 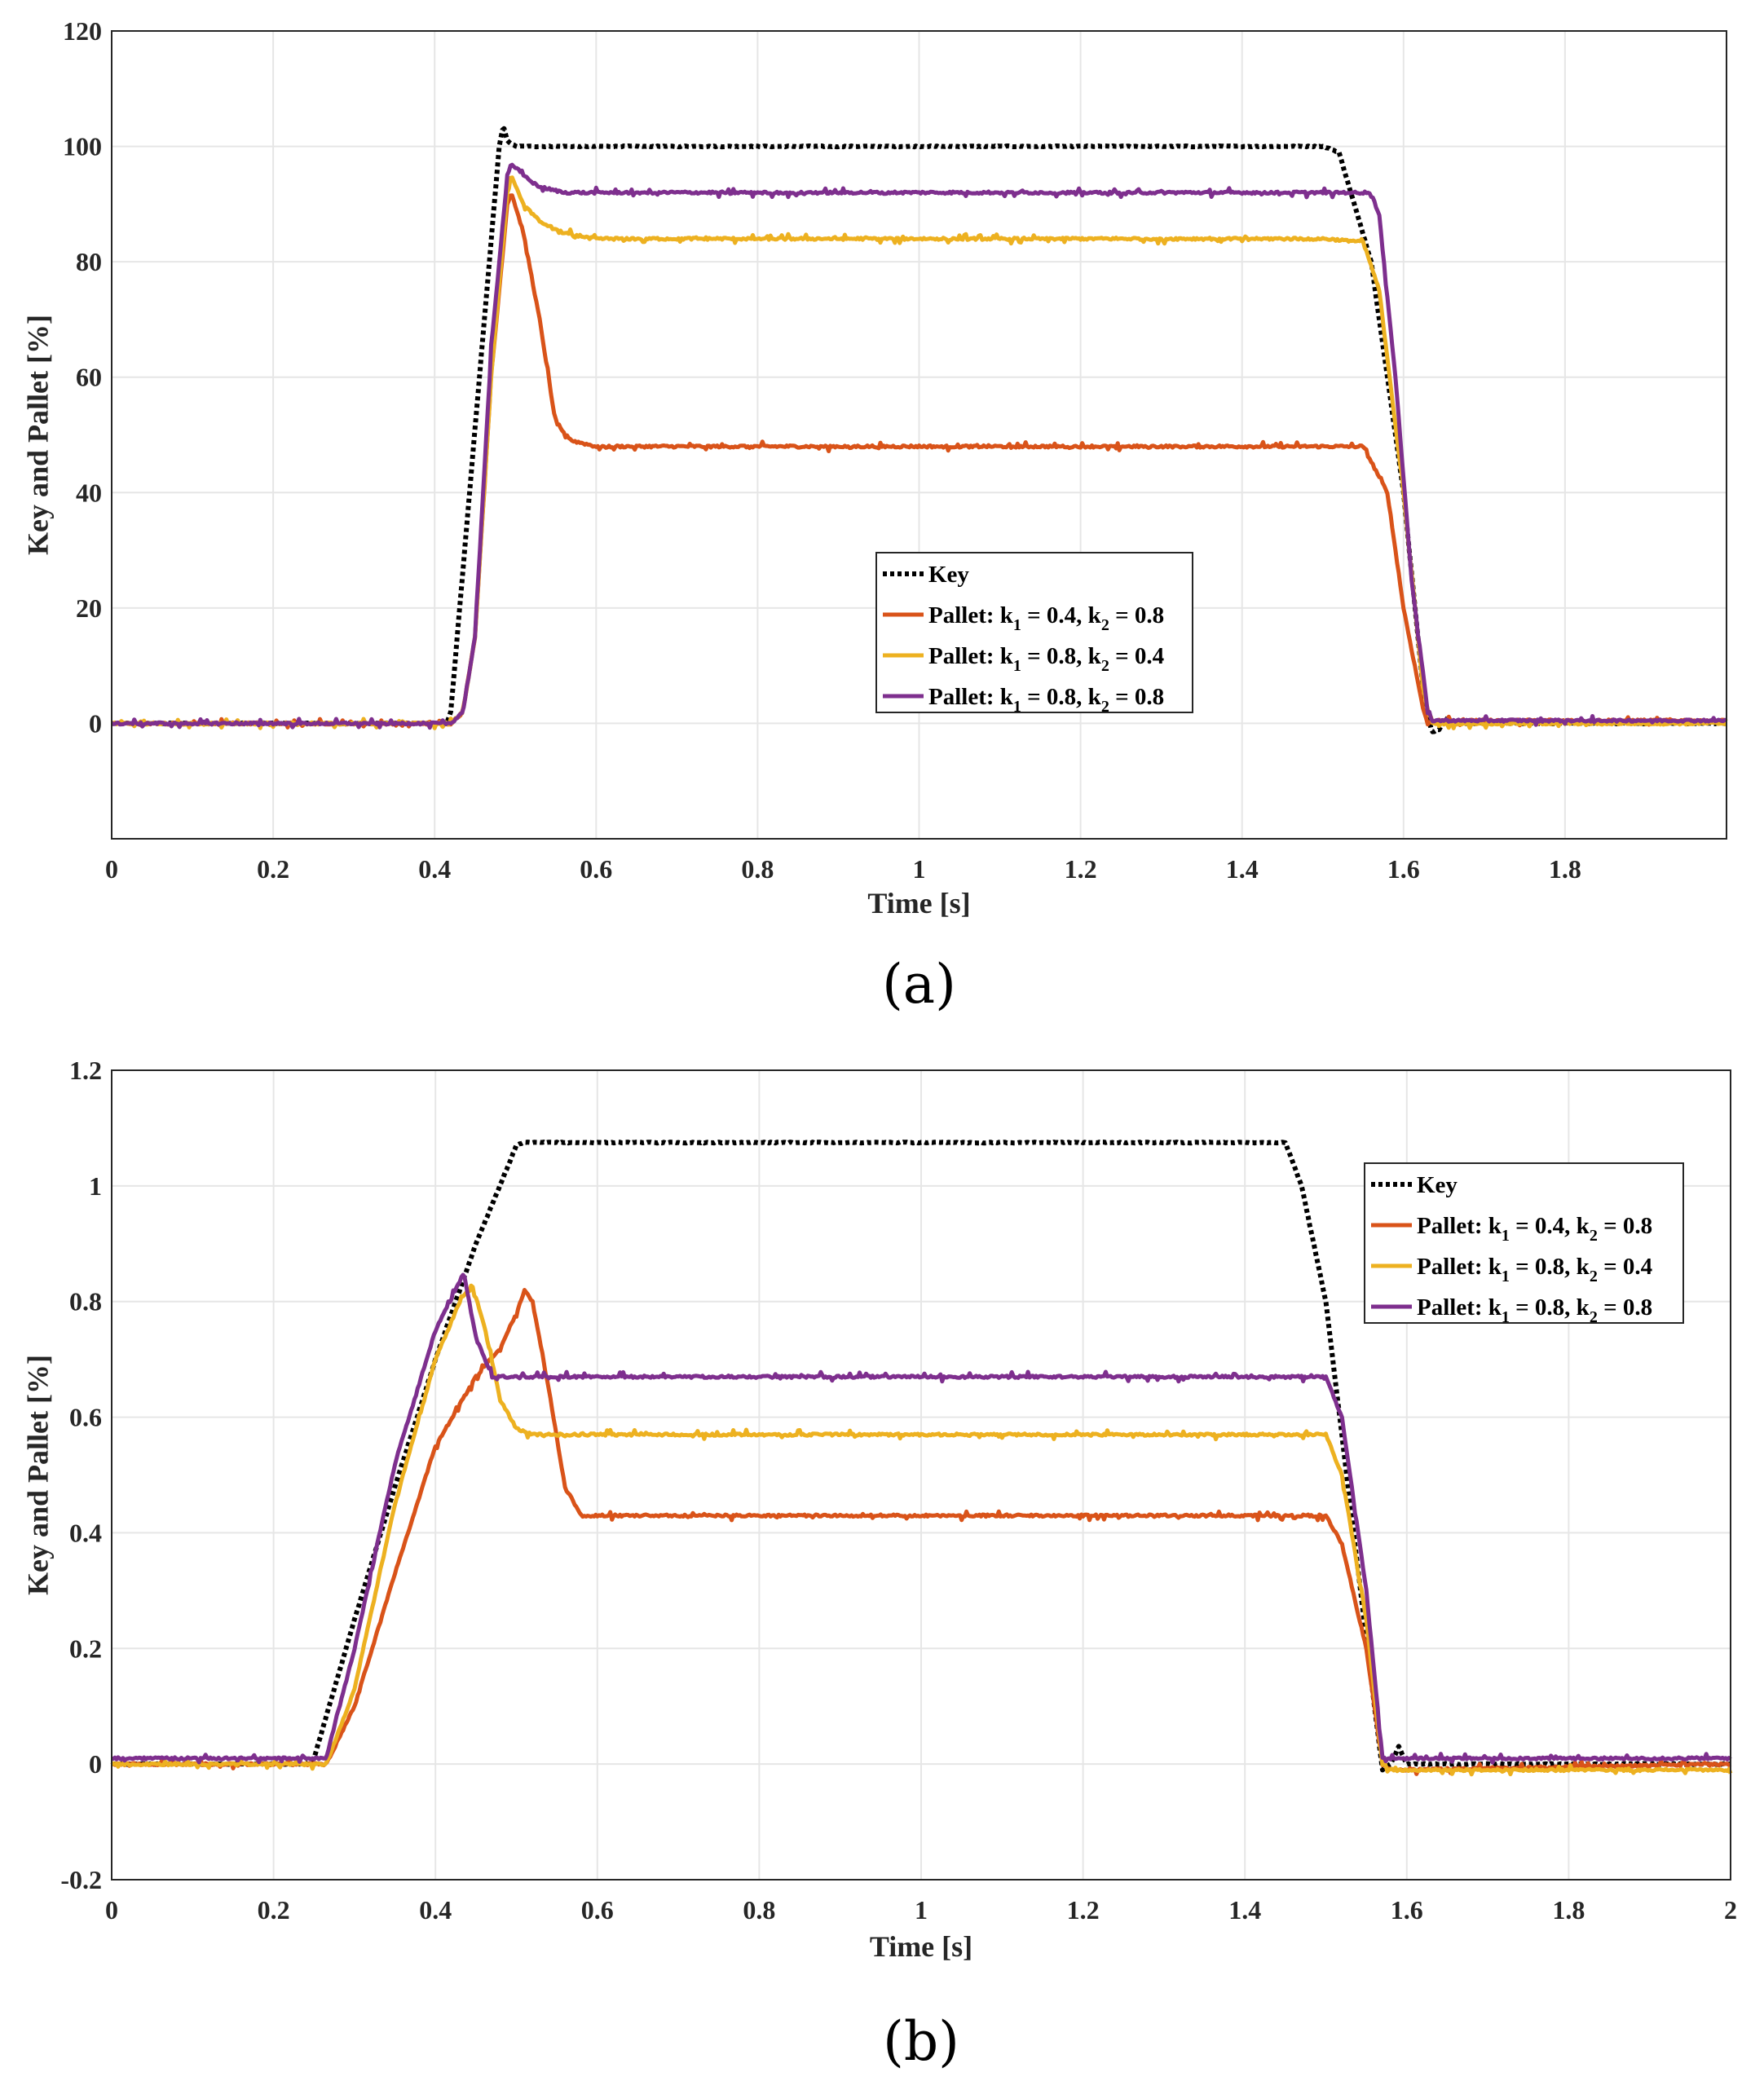 I want to click on y-axis-label-b: Key and Pallet [%], so click(x=37, y=1475).